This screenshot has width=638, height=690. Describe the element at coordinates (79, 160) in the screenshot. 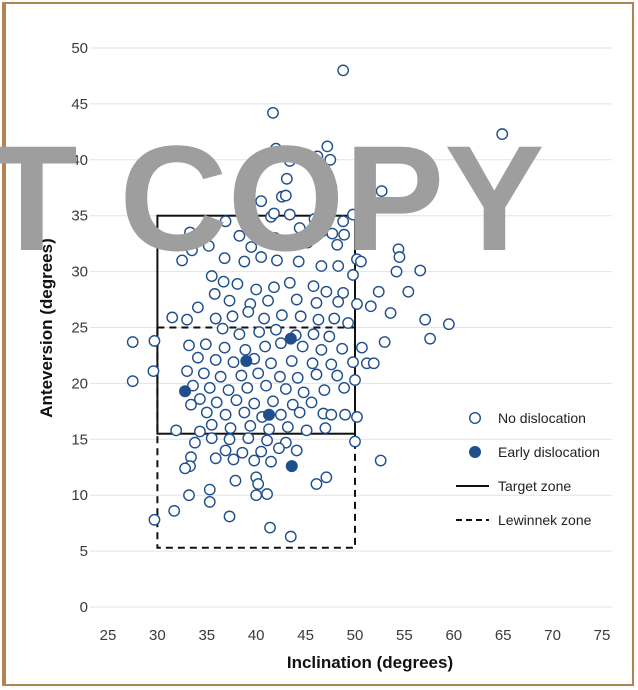

I see `y-tick-label: 40` at that location.